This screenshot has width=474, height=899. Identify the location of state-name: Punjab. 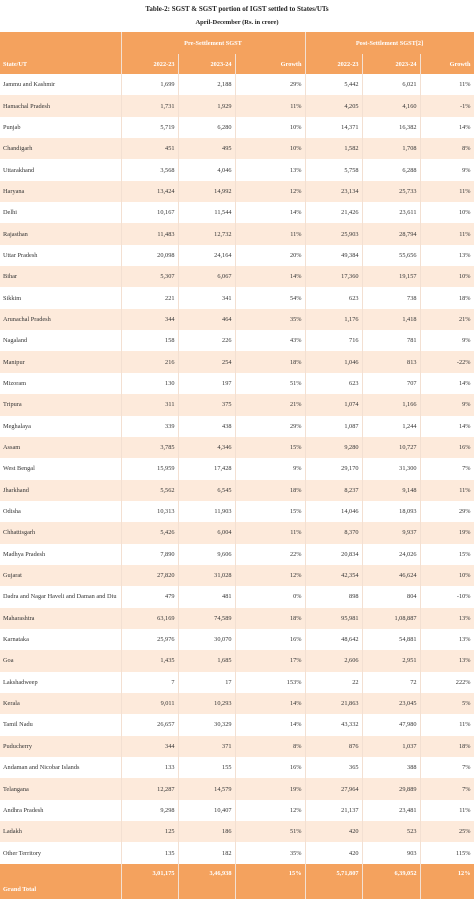
(61, 127).